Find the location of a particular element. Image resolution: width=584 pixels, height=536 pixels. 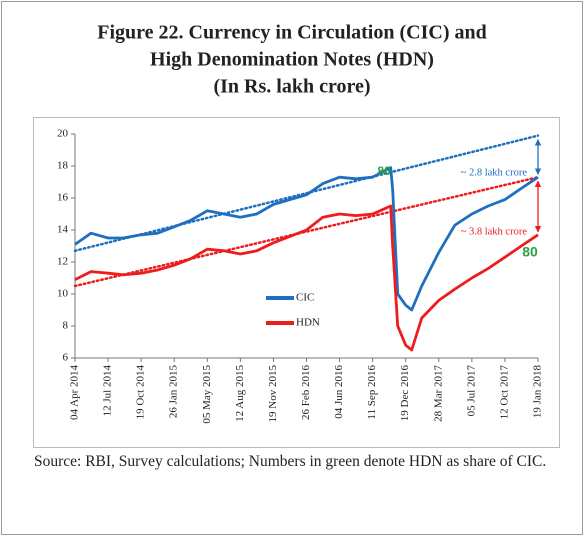

y-tick-label: 14 is located at coordinates (63, 230).